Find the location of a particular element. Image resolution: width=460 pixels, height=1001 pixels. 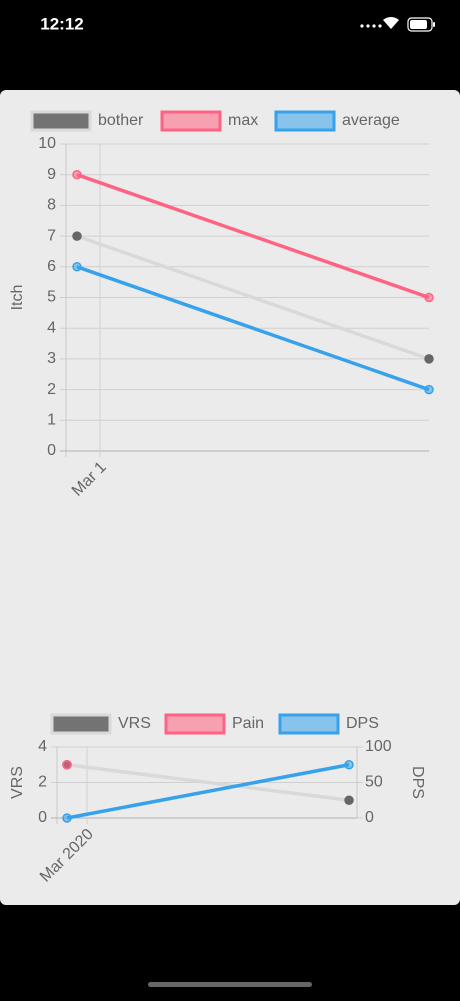

legend-label: DPS is located at coordinates (362, 723).